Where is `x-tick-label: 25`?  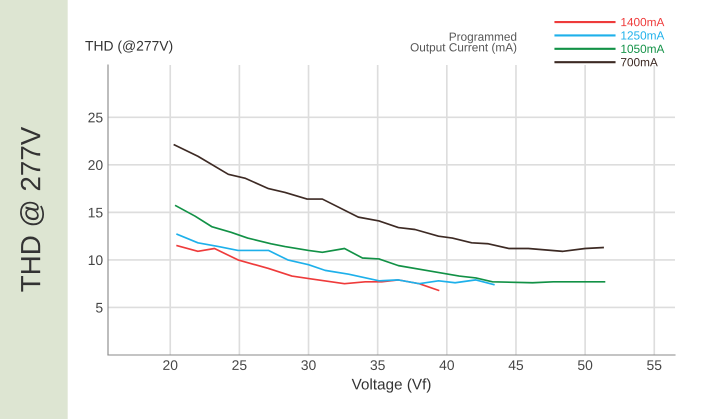 x-tick-label: 25 is located at coordinates (239, 365).